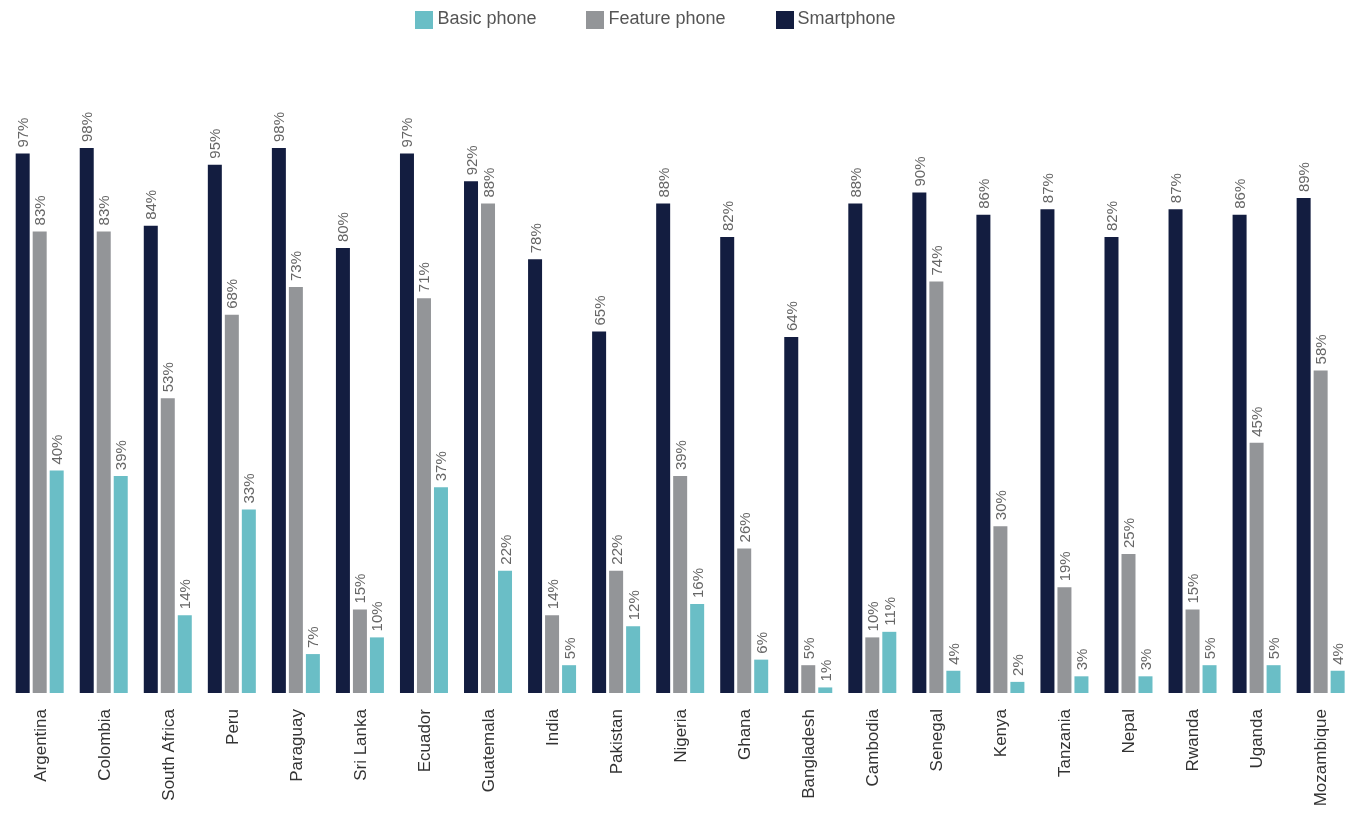  What do you see at coordinates (471, 160) in the screenshot?
I see `data-label: 92%` at bounding box center [471, 160].